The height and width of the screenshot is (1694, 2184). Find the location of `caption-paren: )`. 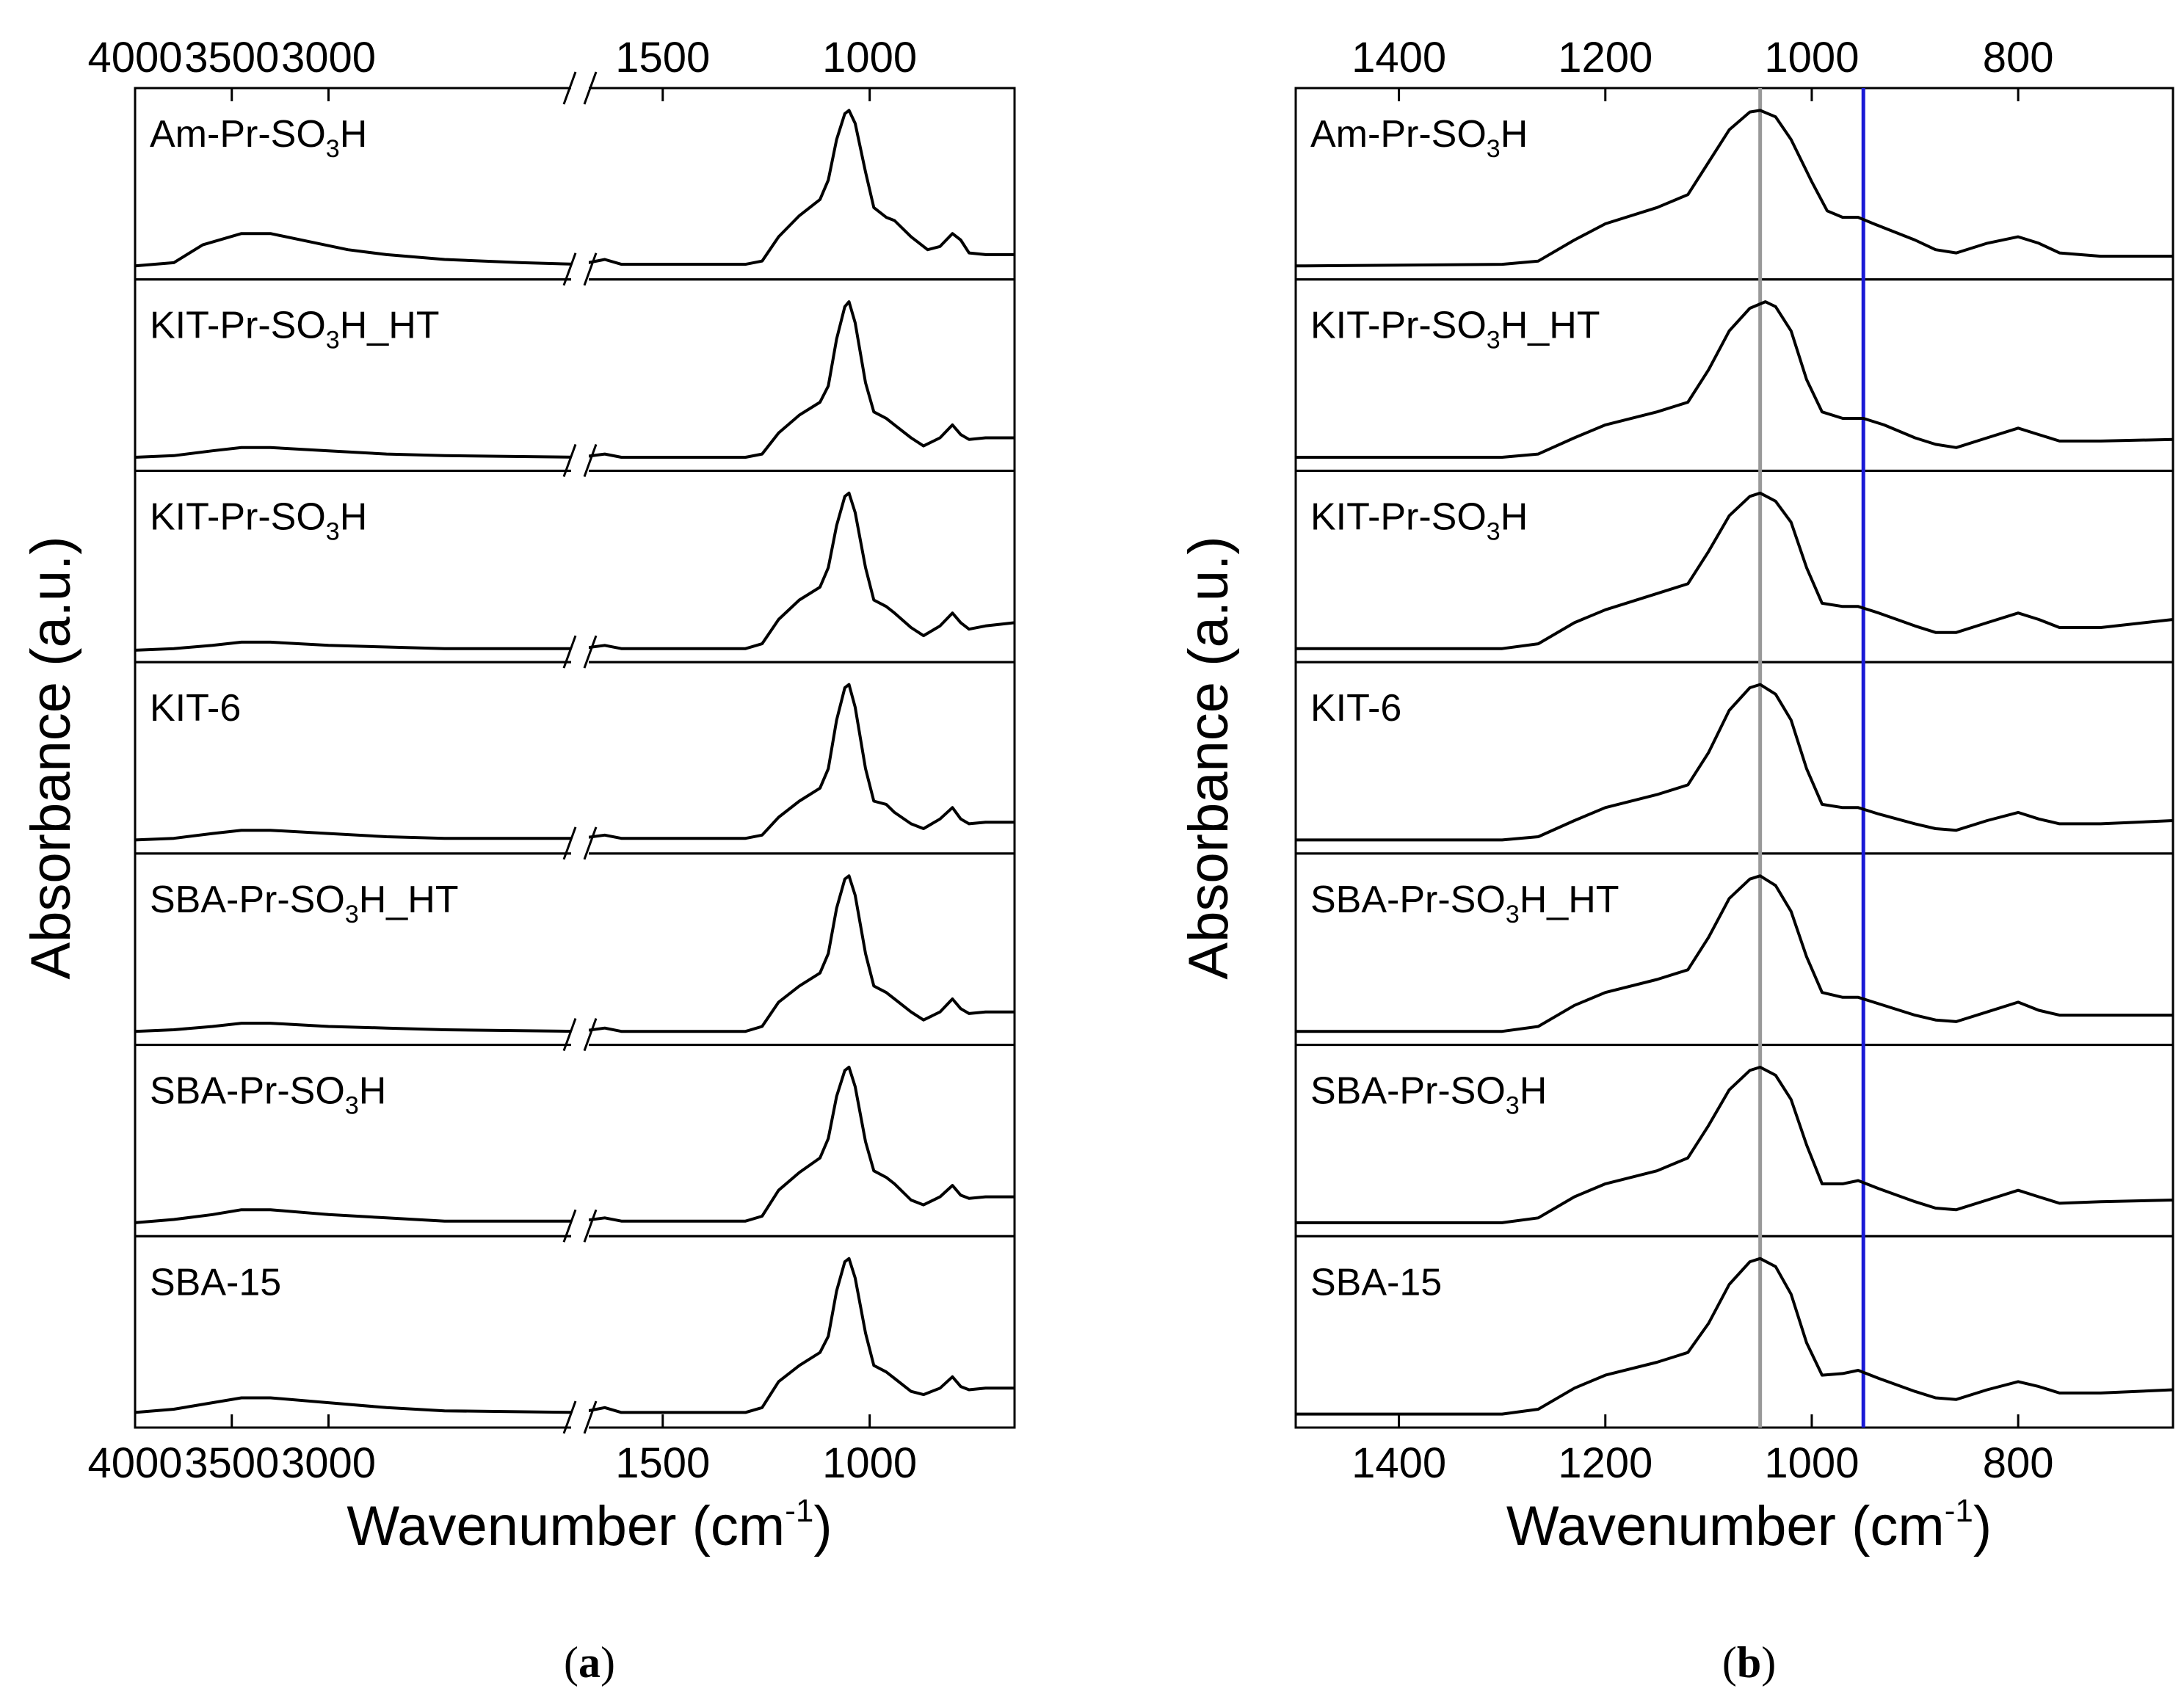

caption-paren: ) is located at coordinates (1769, 1663).